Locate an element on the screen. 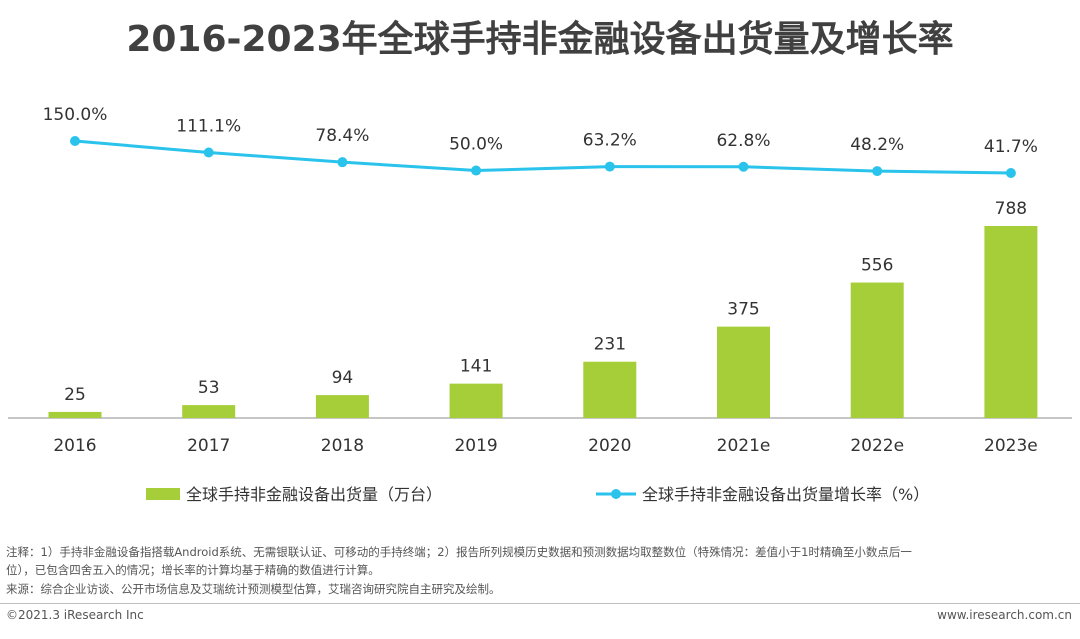 The image size is (1080, 639). chart-title: 2016-2023年全球手持非金融设备出货量及增长率 is located at coordinates (540, 39).